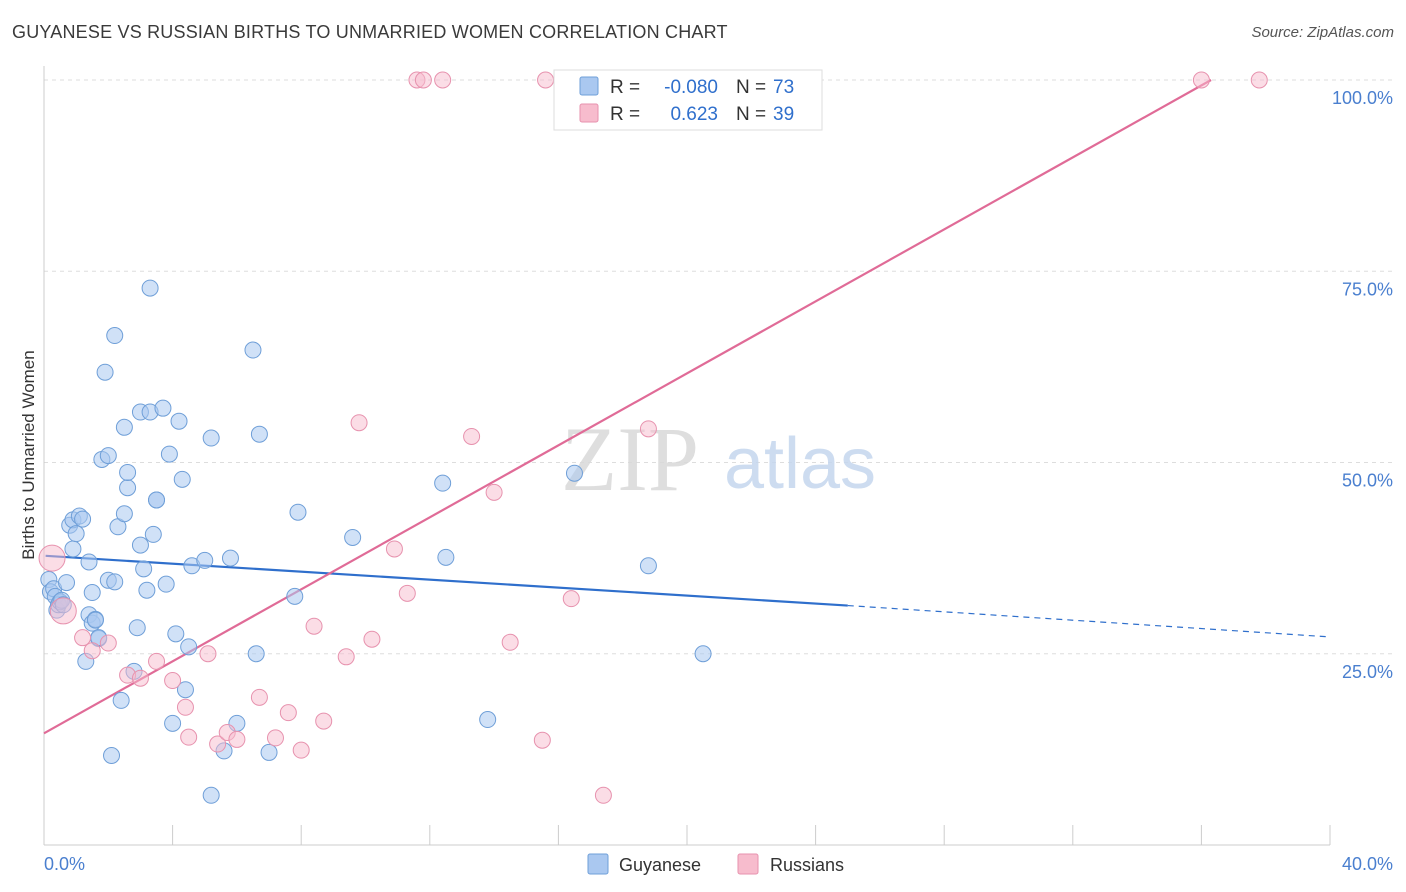 Image resolution: width=1406 pixels, height=892 pixels. What do you see at coordinates (598, 864) in the screenshot?
I see `legend-bottom-swatch-guyanese` at bounding box center [598, 864].